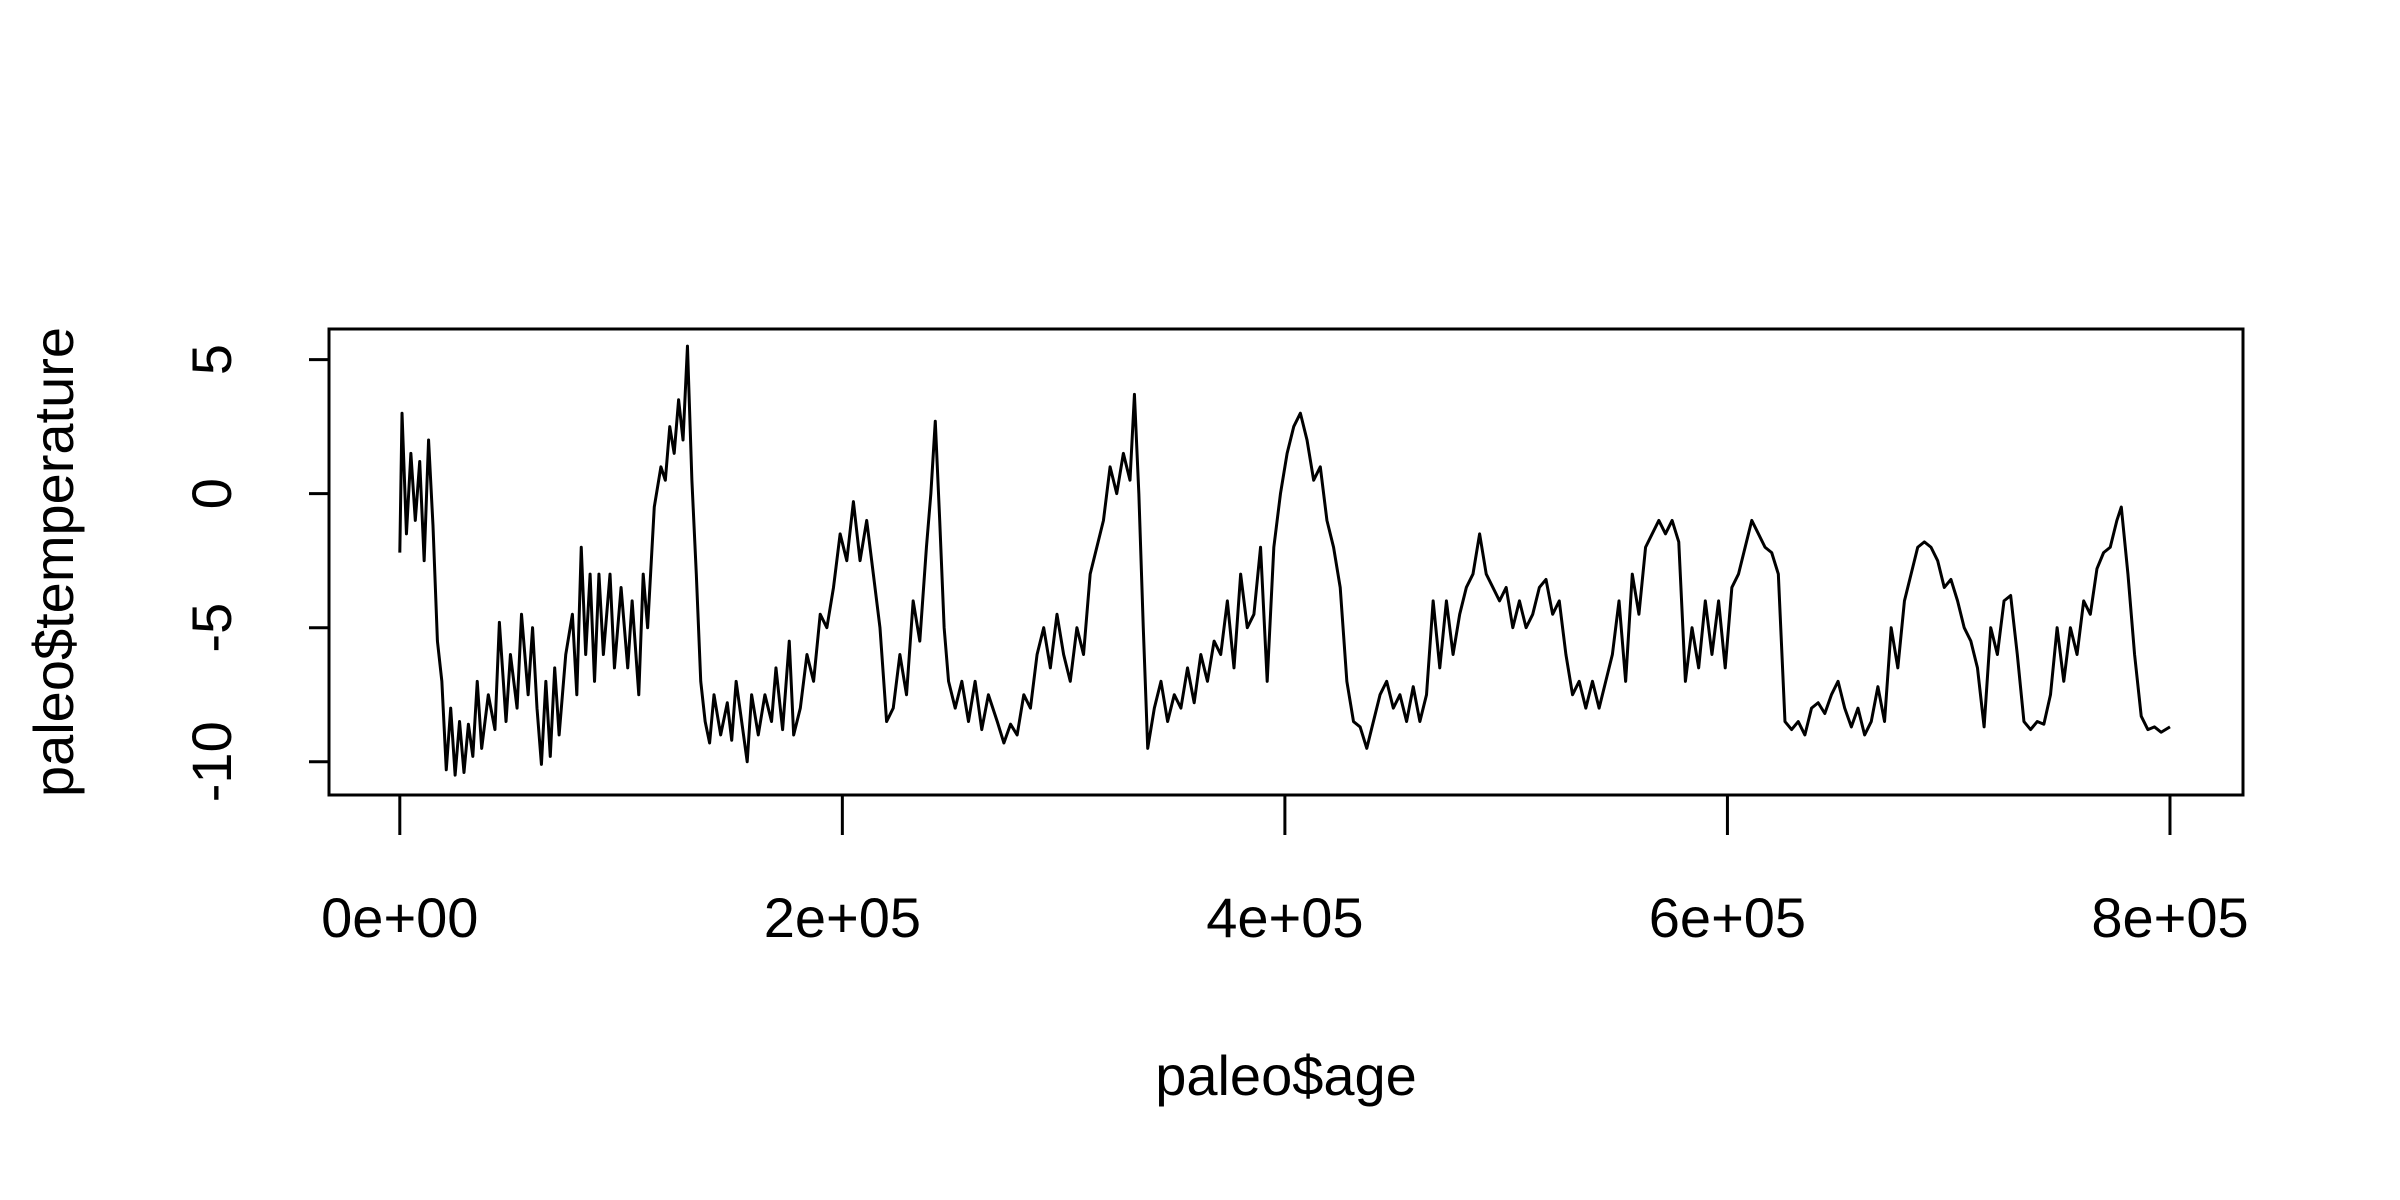  What do you see at coordinates (842, 917) in the screenshot?
I see `x-tick-label: 2e+05` at bounding box center [842, 917].